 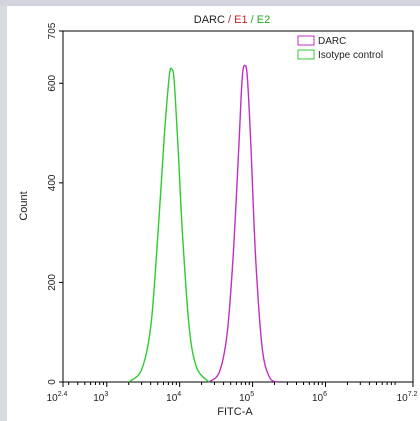 What do you see at coordinates (232, 393) in the screenshot?
I see `x-axis: 102.4 10³ 10⁴ 10⁵ 10⁶ 107.2` at bounding box center [232, 393].